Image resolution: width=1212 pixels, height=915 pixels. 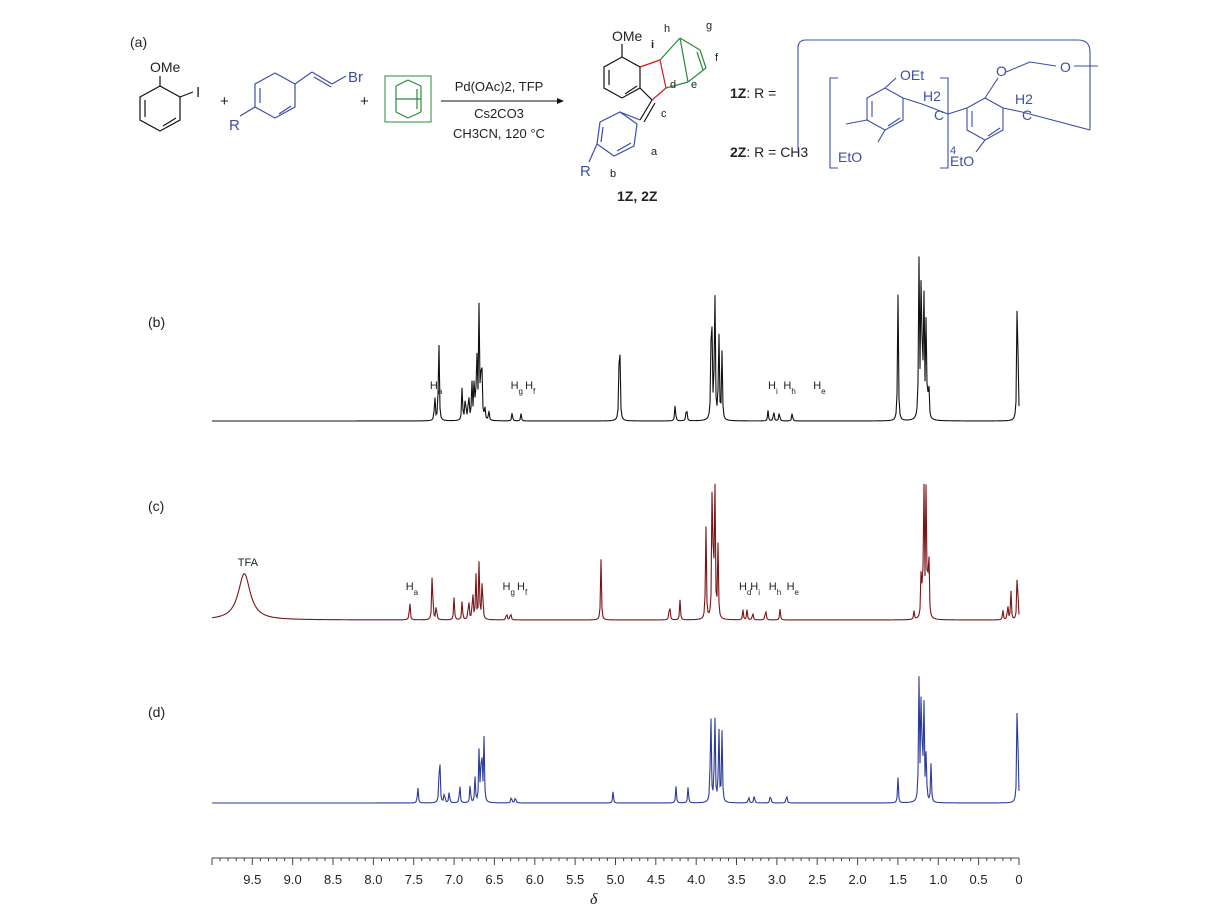 What do you see at coordinates (198, 92) in the screenshot?
I see `reactant-iodo-label: I` at bounding box center [198, 92].